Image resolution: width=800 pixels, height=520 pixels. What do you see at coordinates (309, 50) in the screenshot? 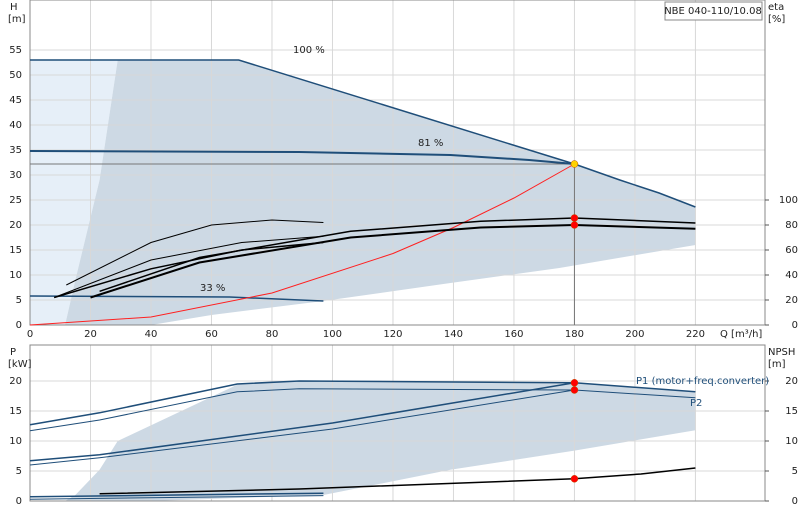
I see `curve-label: 100 %` at bounding box center [309, 50].